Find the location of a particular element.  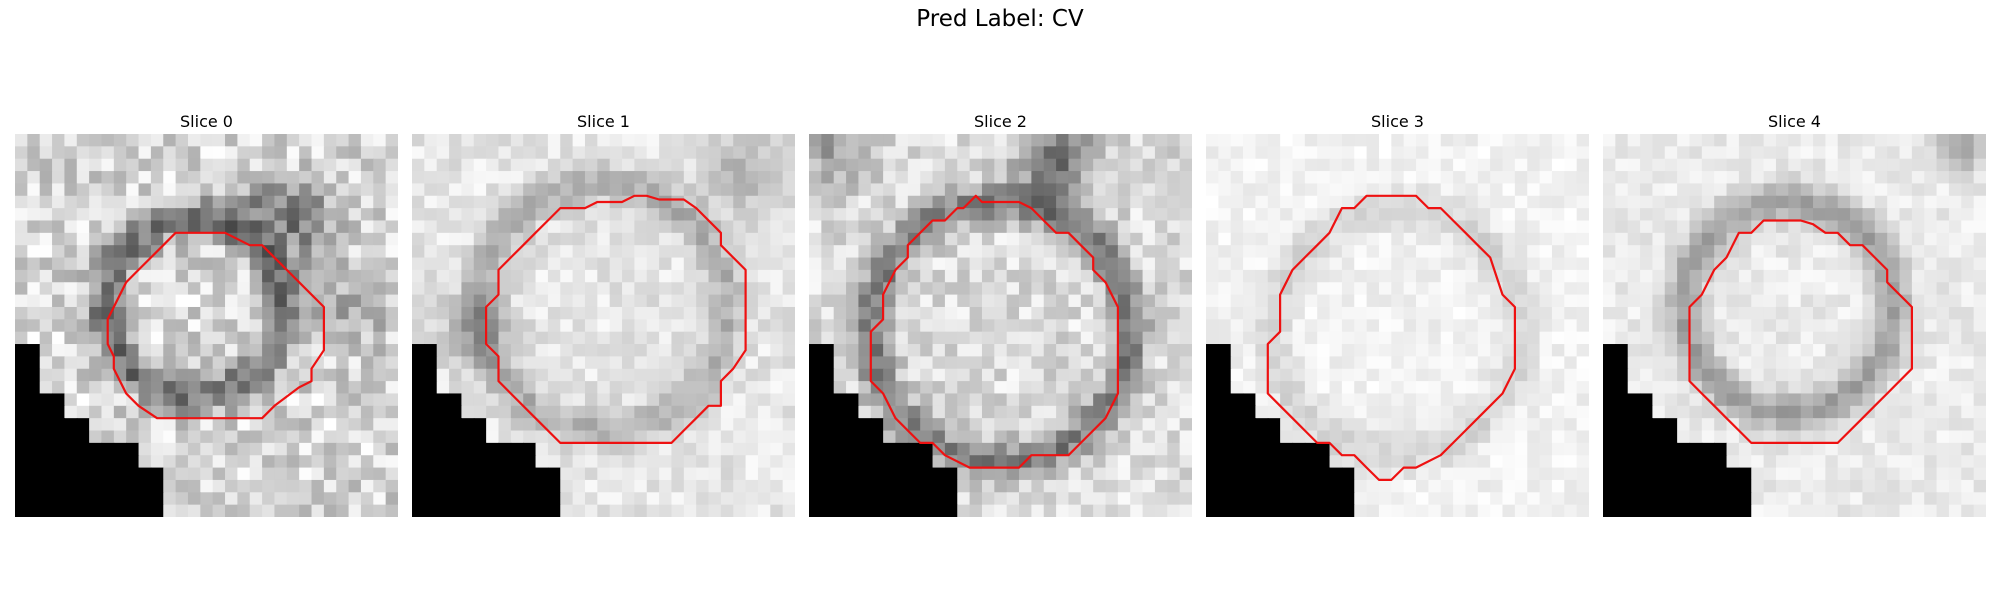

panel-slice-3: Slice 3 is located at coordinates (1397, 313).